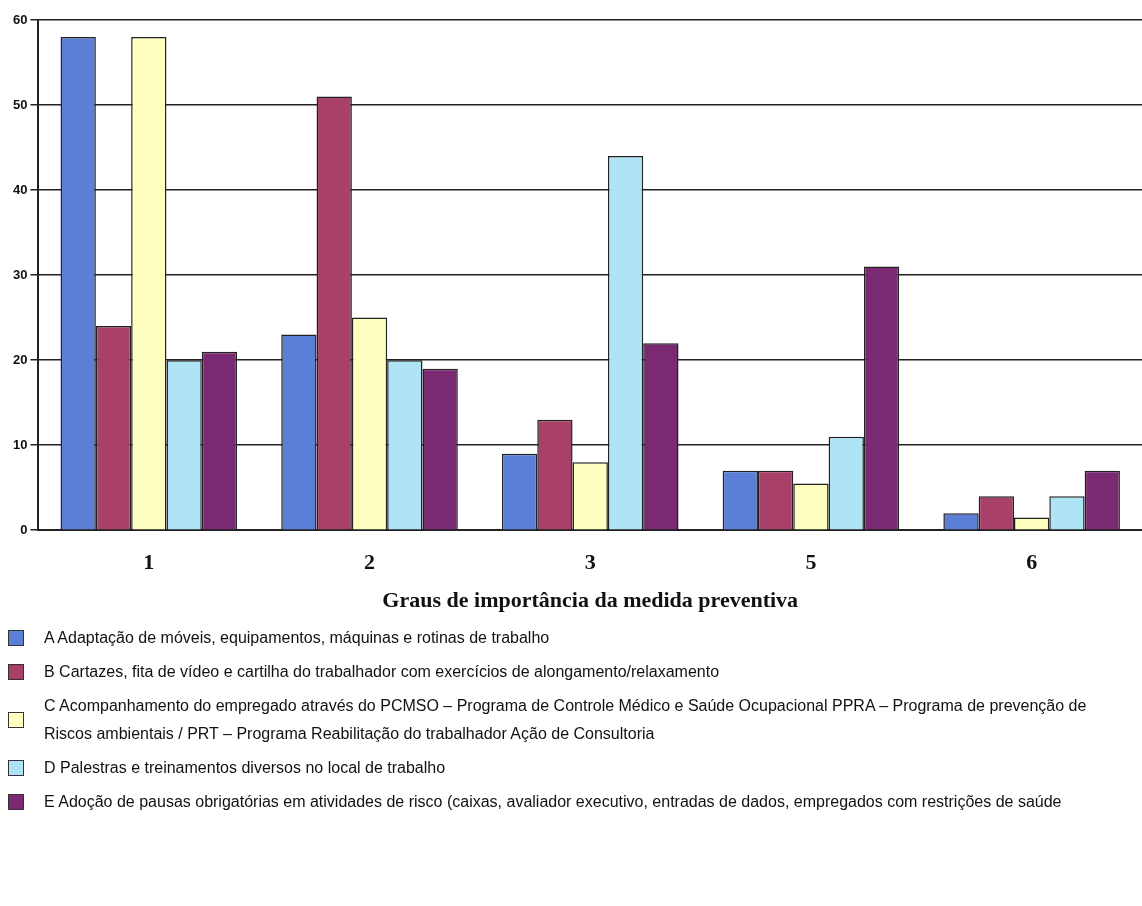  What do you see at coordinates (590, 600) in the screenshot?
I see `x-axis-title: Graus de importância da medida preventiva` at bounding box center [590, 600].